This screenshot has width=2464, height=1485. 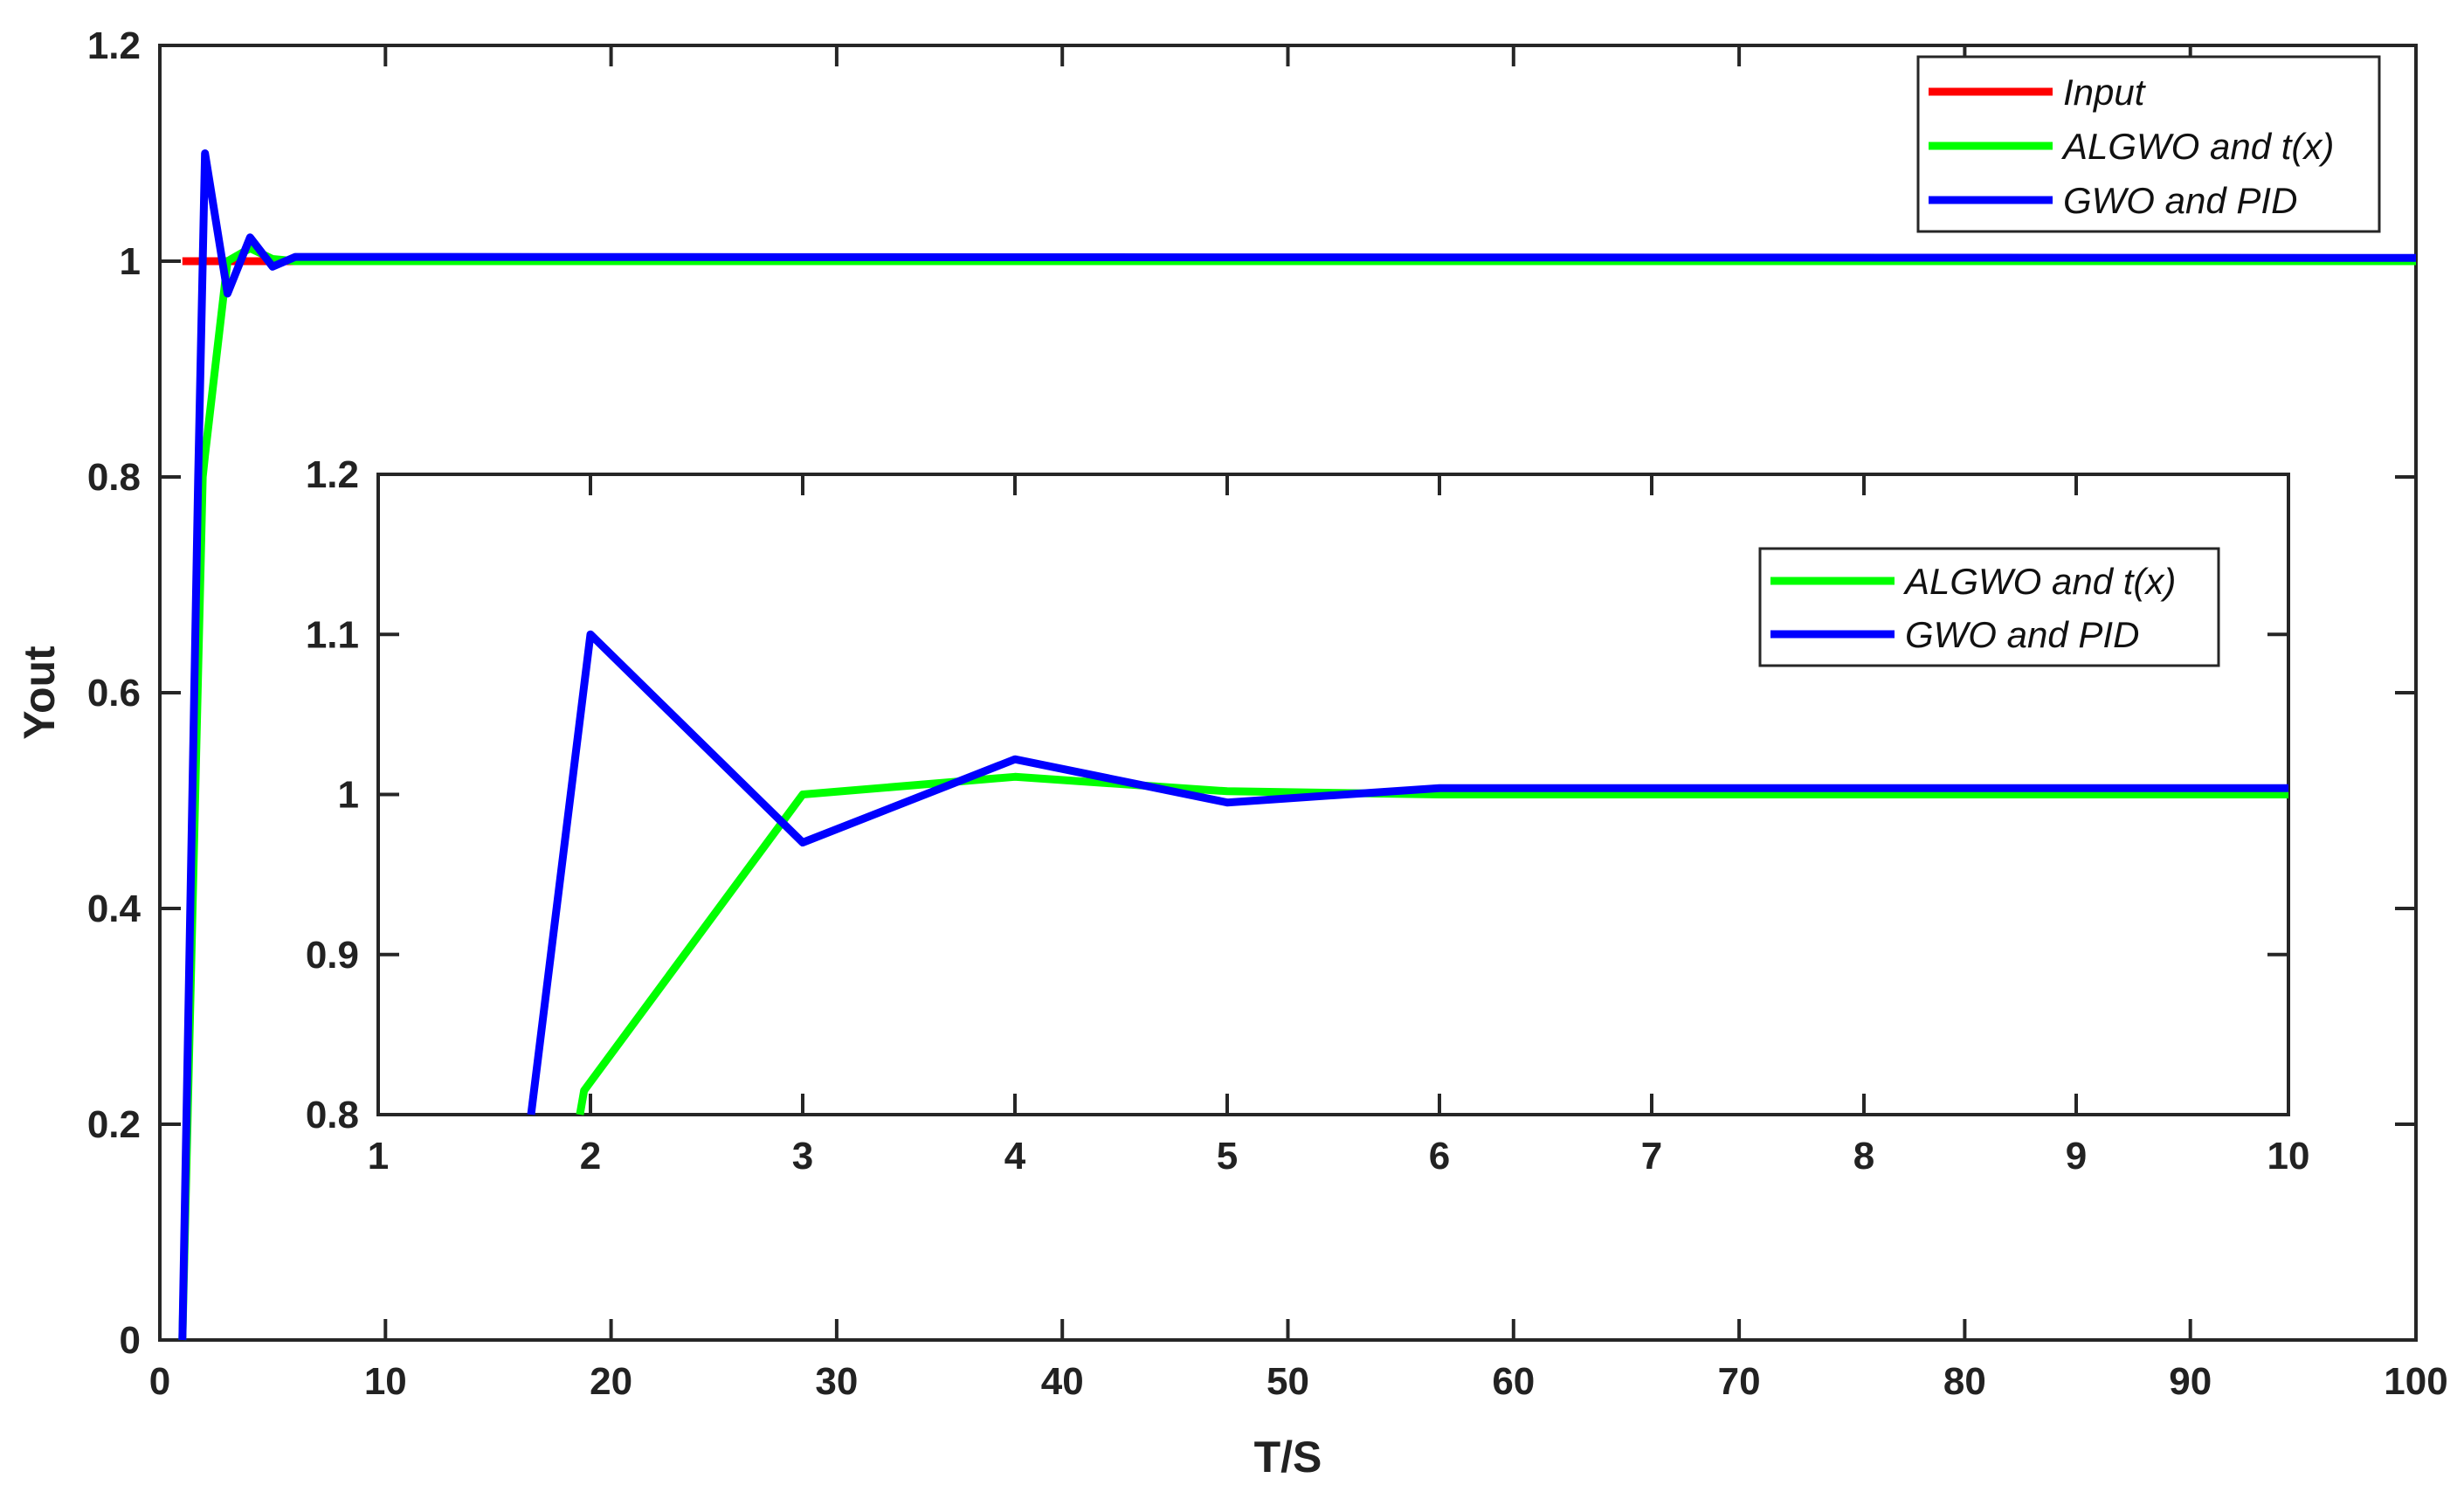 I want to click on x-tick-label: 100, so click(x=2415, y=1381).